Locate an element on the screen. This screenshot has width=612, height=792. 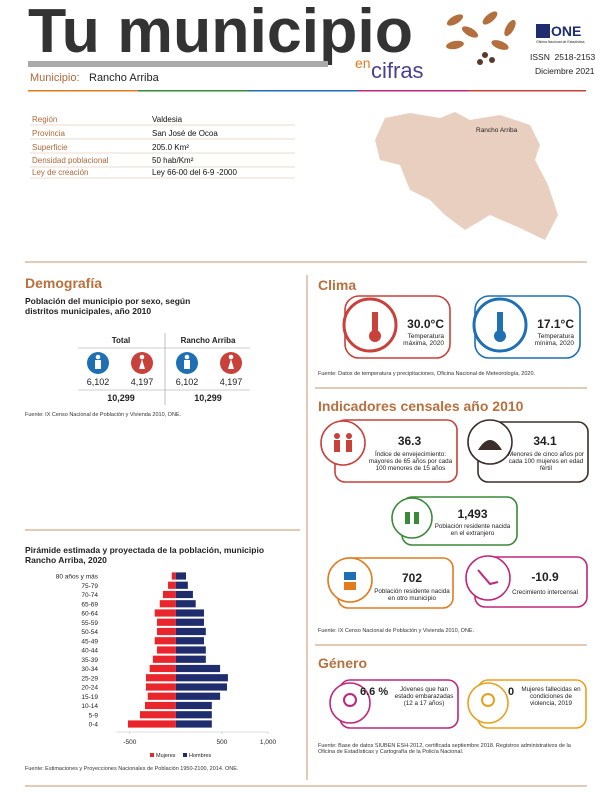
info-label: Región is located at coordinates (45, 119).